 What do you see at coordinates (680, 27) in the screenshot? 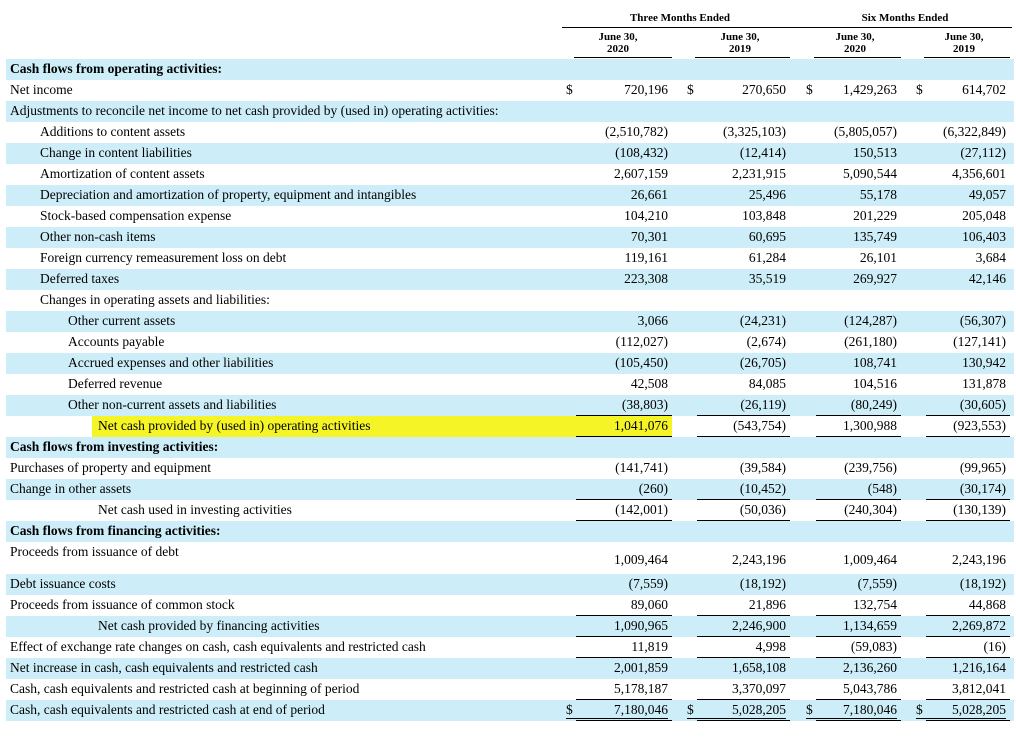
I see `three-months-rule` at bounding box center [680, 27].